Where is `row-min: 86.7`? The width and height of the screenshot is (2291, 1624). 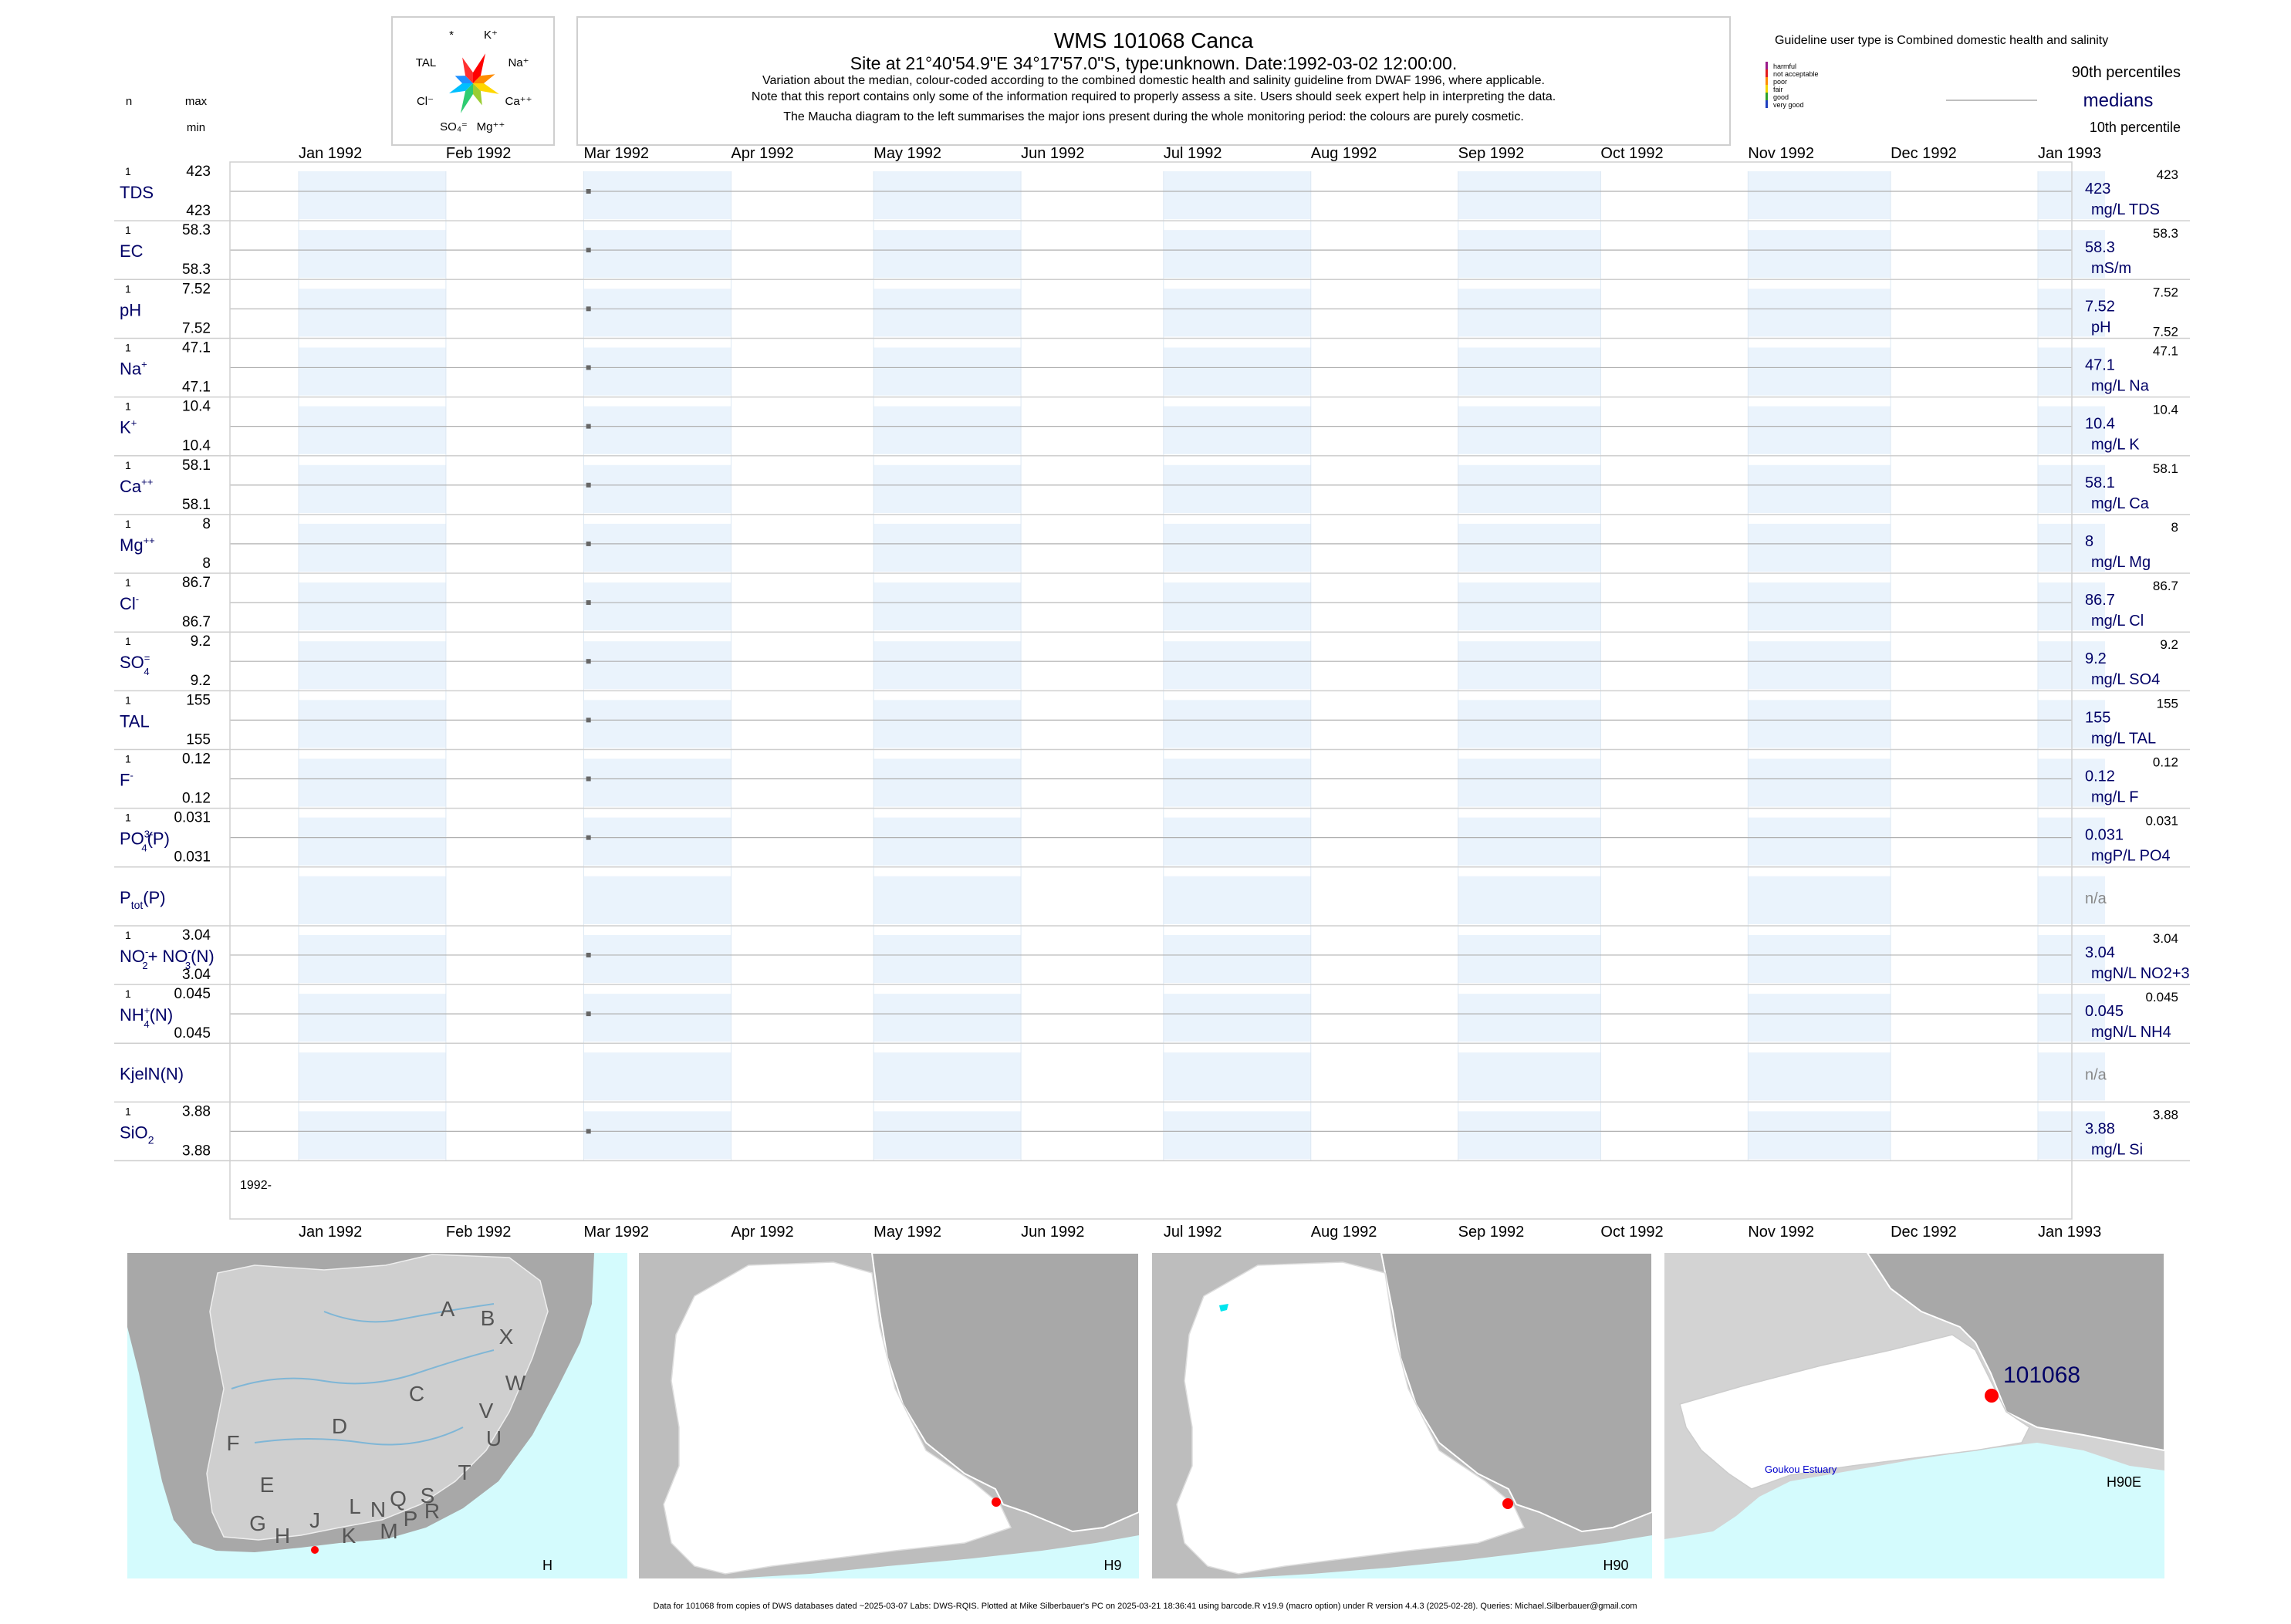 row-min: 86.7 is located at coordinates (196, 622).